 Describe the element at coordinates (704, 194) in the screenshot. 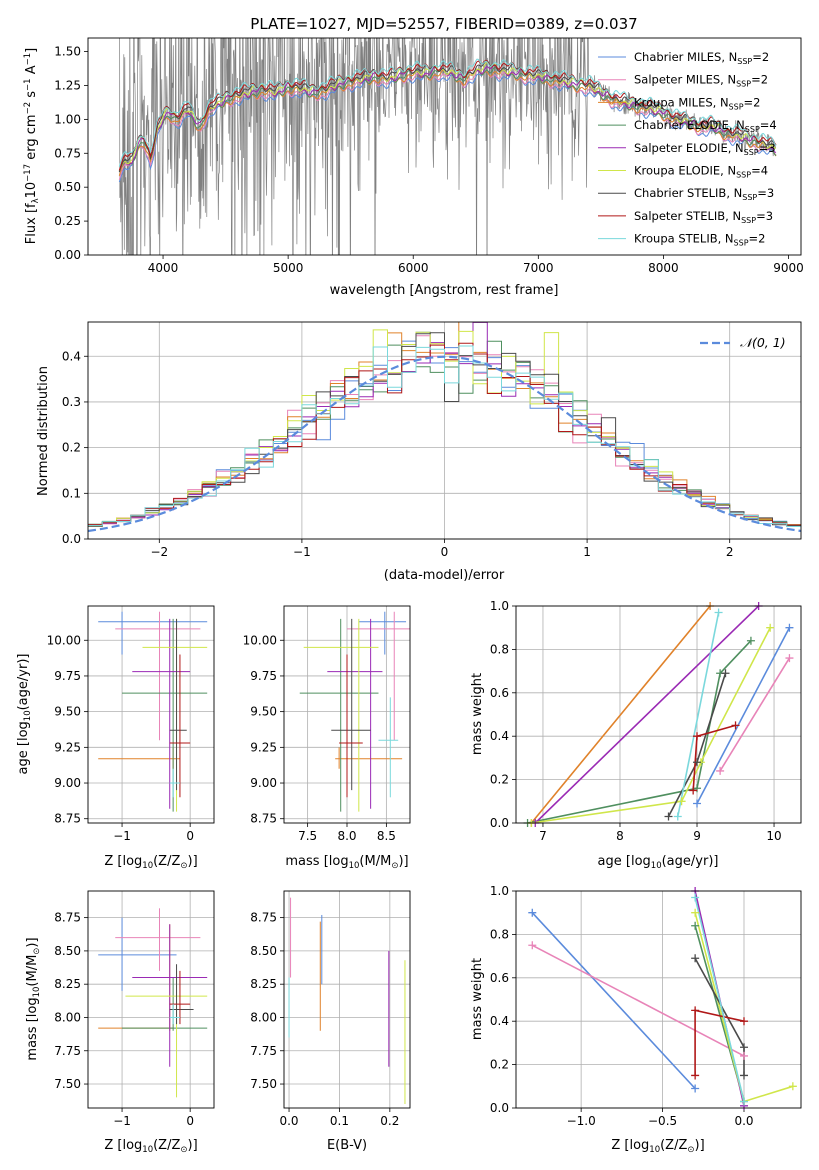

I see `legend-entry-chabrier_stelib: Chabrier STELIB, NSSP=3` at that location.